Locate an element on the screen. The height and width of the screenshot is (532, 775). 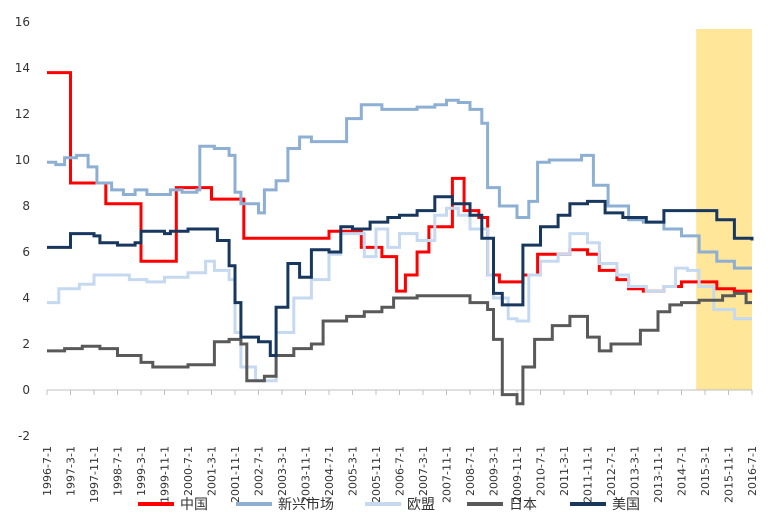
legend-label-5: 美国 is located at coordinates (626, 505).